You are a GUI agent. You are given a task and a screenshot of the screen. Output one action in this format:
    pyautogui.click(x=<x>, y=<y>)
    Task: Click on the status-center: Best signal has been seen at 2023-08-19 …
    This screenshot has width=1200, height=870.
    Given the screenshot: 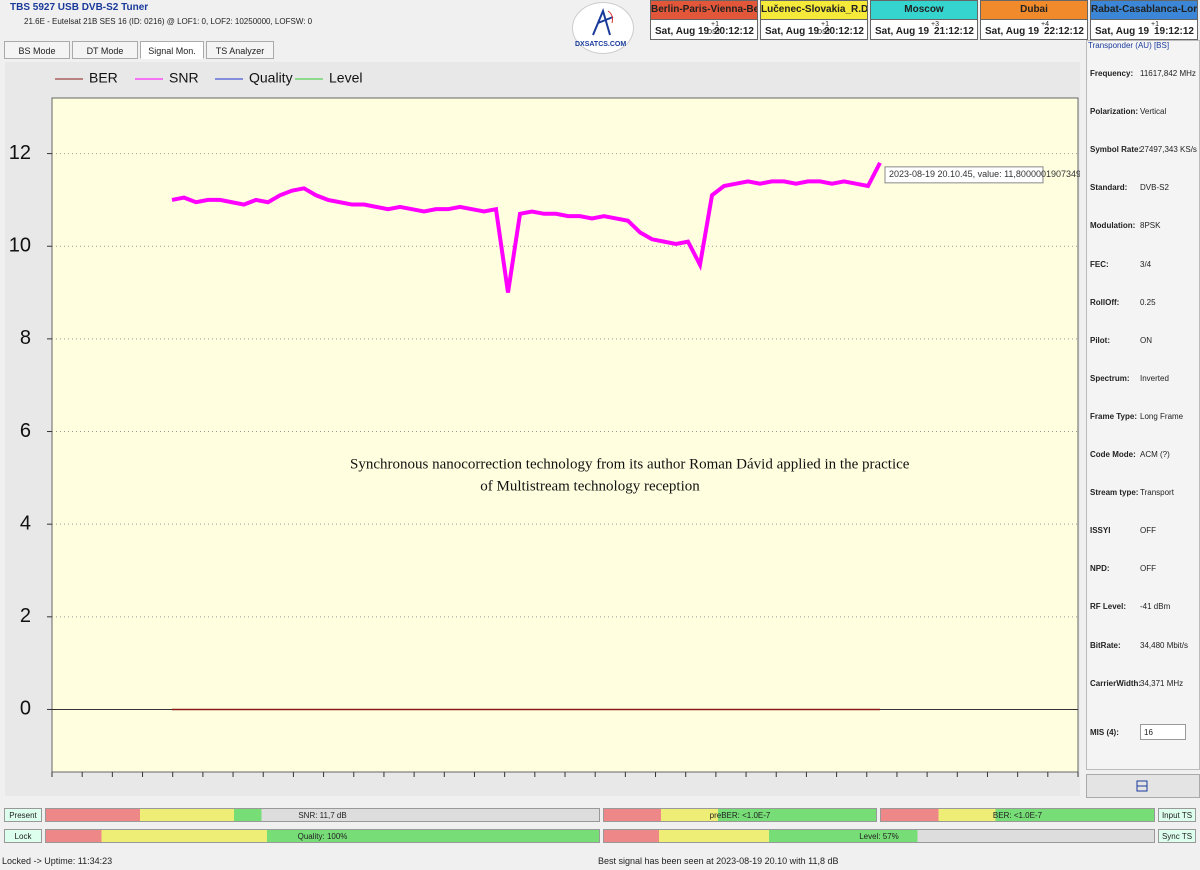 What is the action you would take?
    pyautogui.click(x=718, y=861)
    